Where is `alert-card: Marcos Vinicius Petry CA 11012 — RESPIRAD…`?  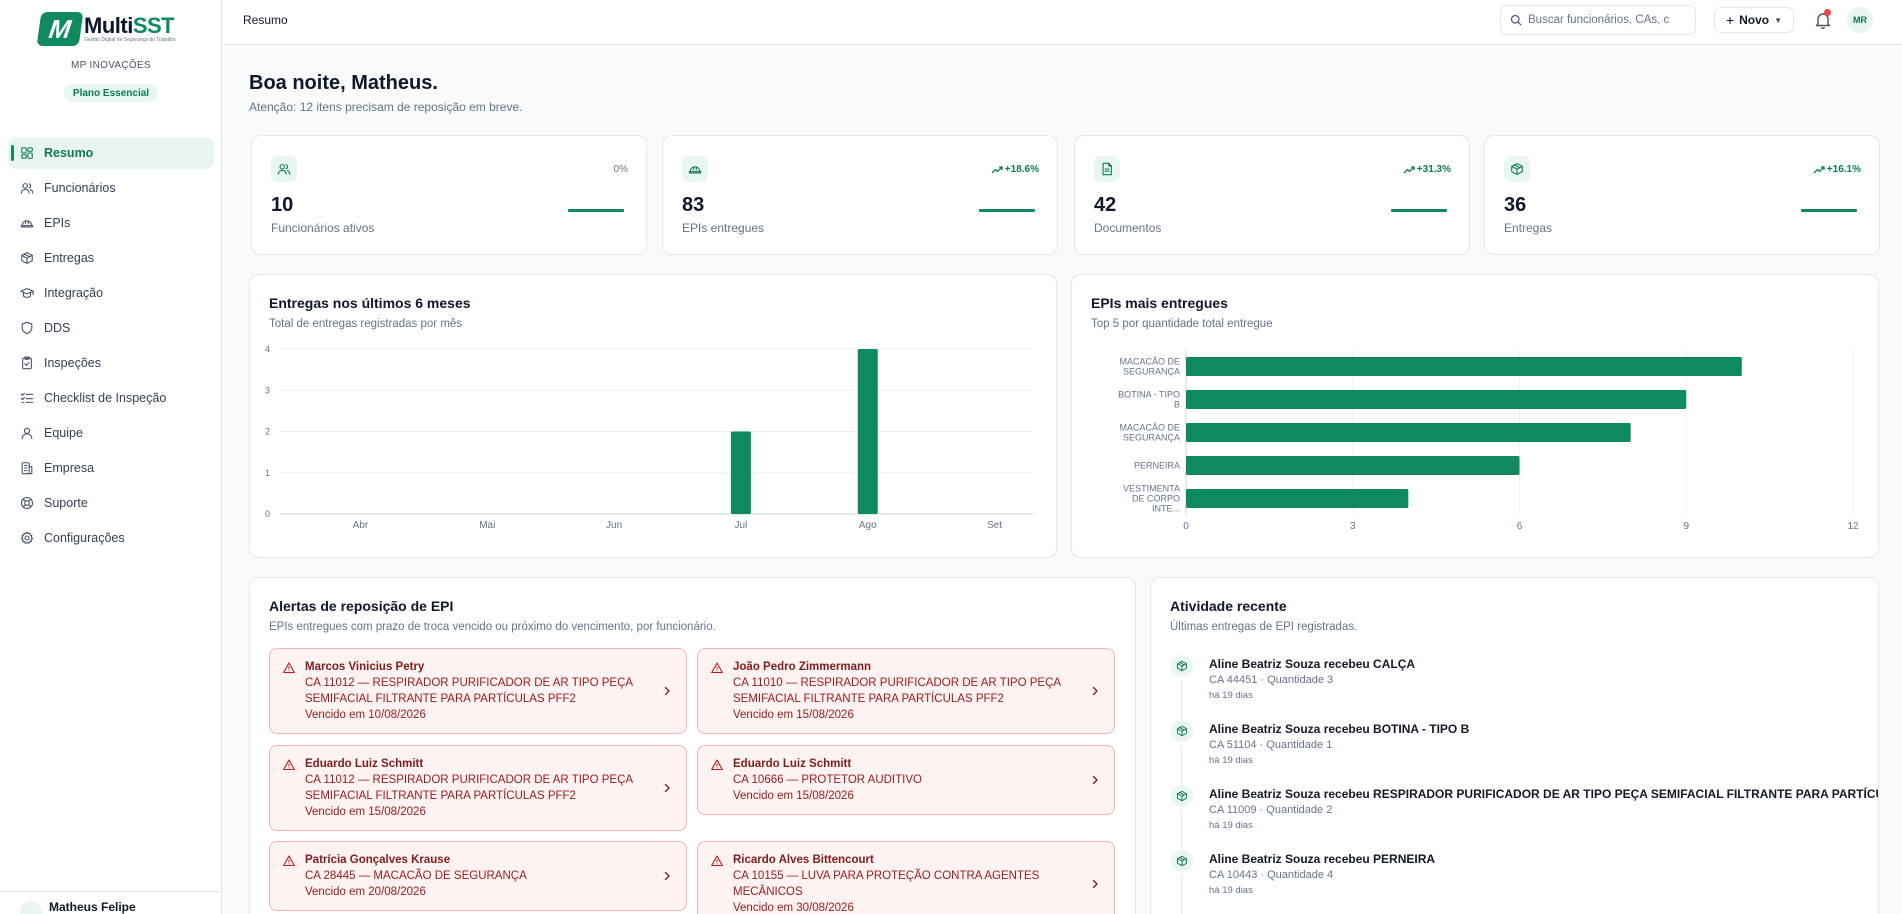 alert-card: Marcos Vinicius Petry CA 11012 — RESPIRAD… is located at coordinates (478, 691).